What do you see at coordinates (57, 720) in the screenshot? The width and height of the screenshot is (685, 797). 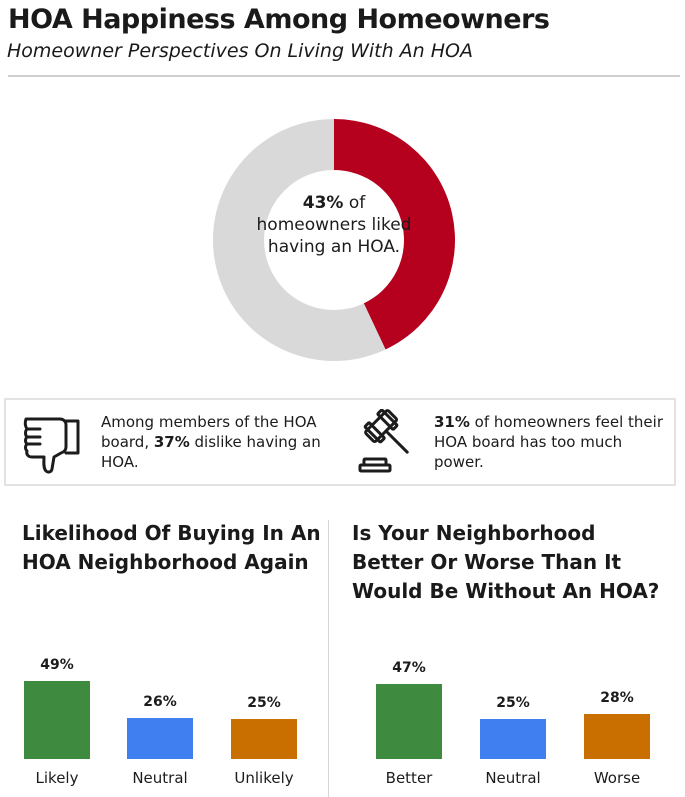 I see `bar-buying-likely` at bounding box center [57, 720].